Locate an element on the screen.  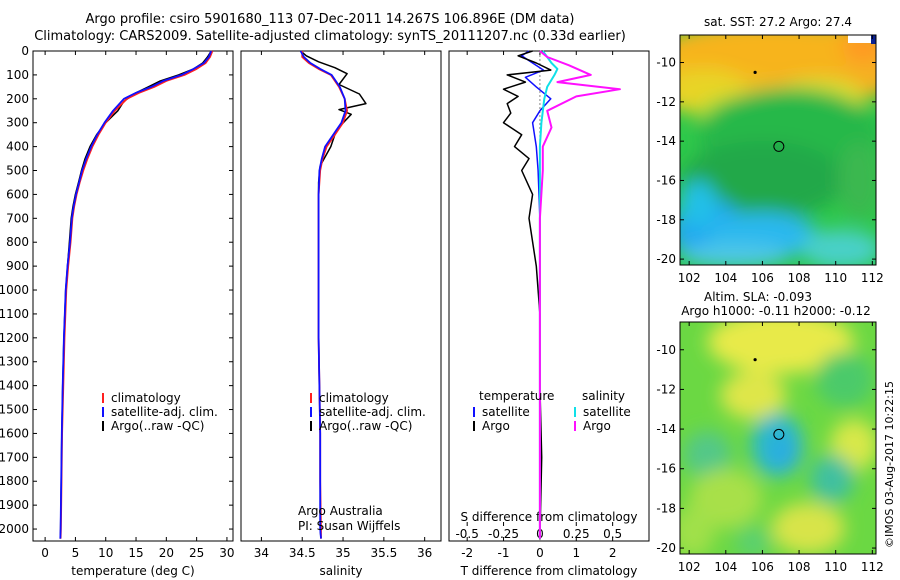
series-line-climatology is located at coordinates (136, 294).